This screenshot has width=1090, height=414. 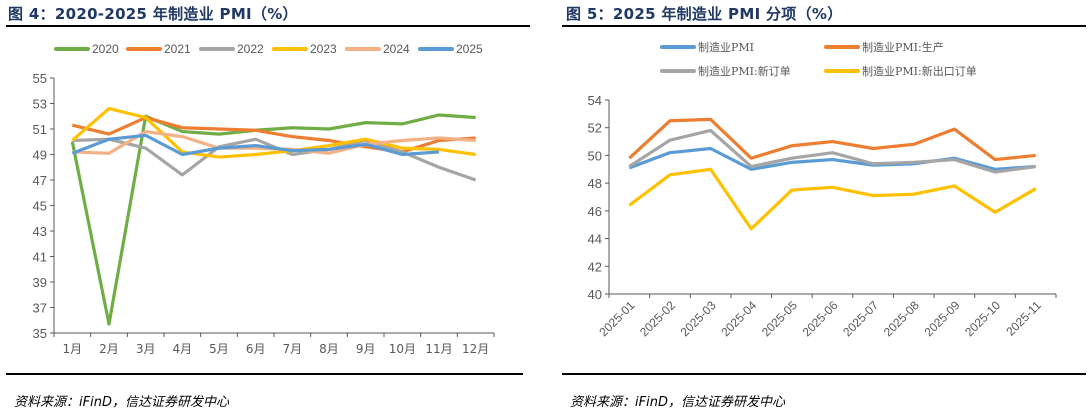 I want to click on y-tick-label: 40, so click(x=595, y=294).